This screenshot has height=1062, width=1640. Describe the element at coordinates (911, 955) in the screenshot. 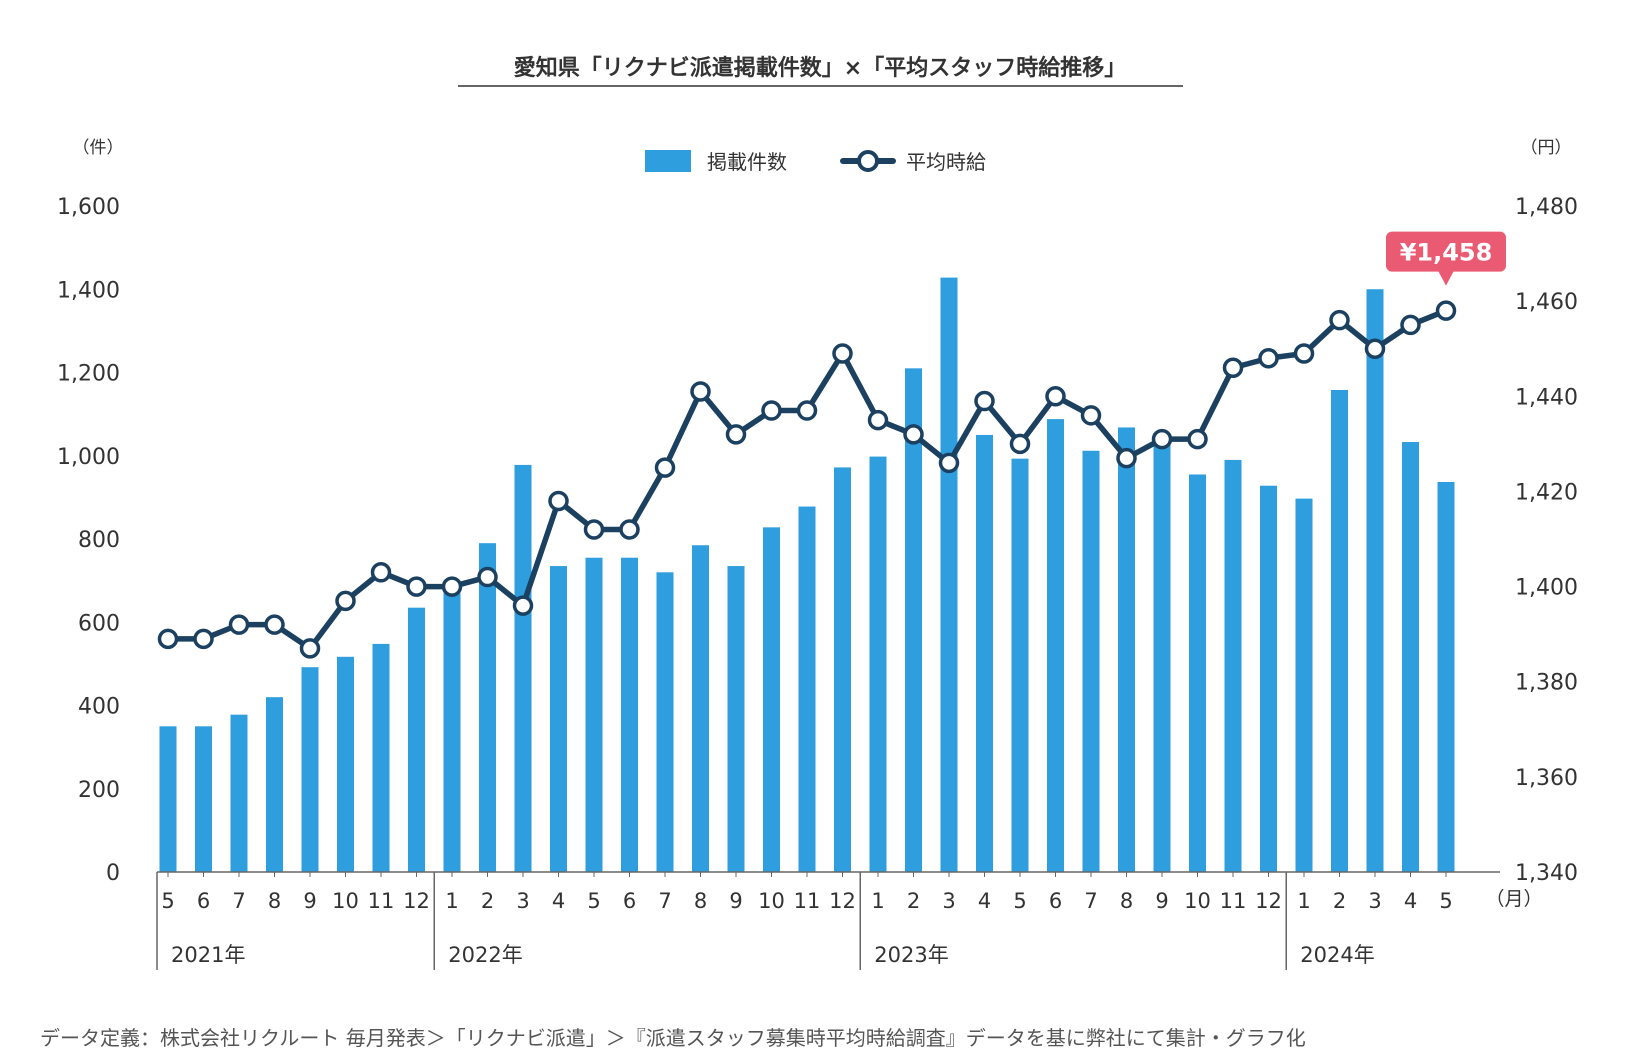

I see `year-label: 2023年` at that location.